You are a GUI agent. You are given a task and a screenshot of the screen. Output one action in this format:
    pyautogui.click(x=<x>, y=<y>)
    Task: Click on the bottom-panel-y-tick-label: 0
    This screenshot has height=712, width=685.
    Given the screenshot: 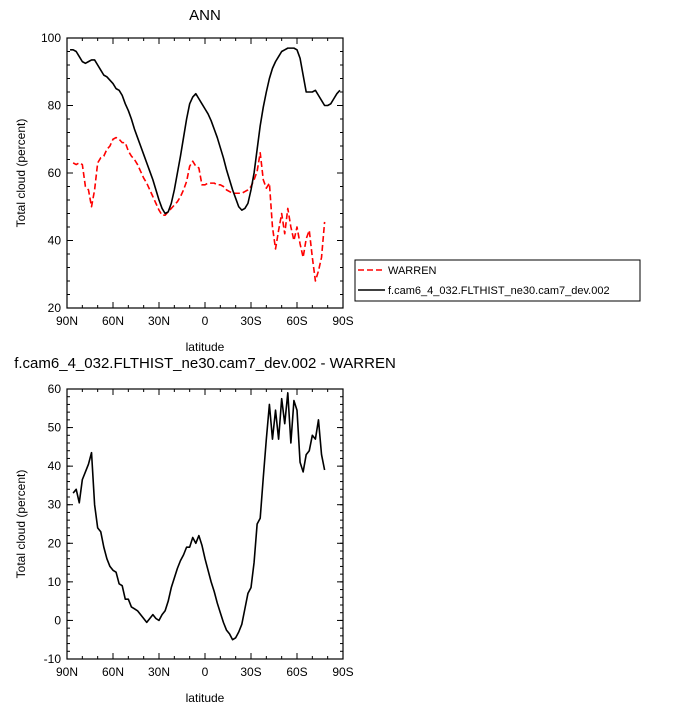 What is the action you would take?
    pyautogui.click(x=57, y=620)
    